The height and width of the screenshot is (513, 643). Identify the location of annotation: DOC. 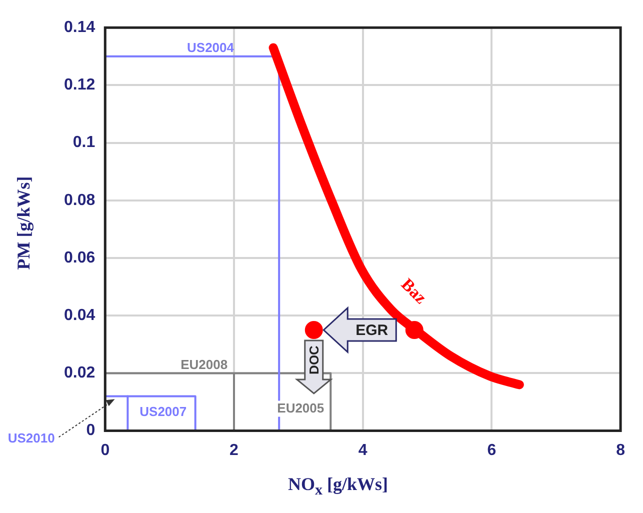
(314, 359).